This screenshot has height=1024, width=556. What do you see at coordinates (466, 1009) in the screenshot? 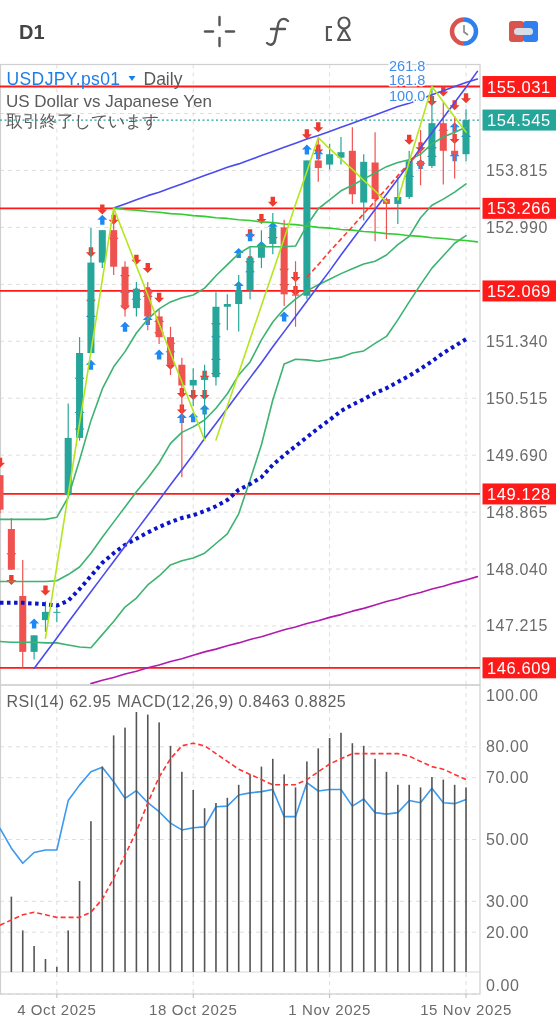
I see `x-tick-label: 15 Nov 2025` at bounding box center [466, 1009].